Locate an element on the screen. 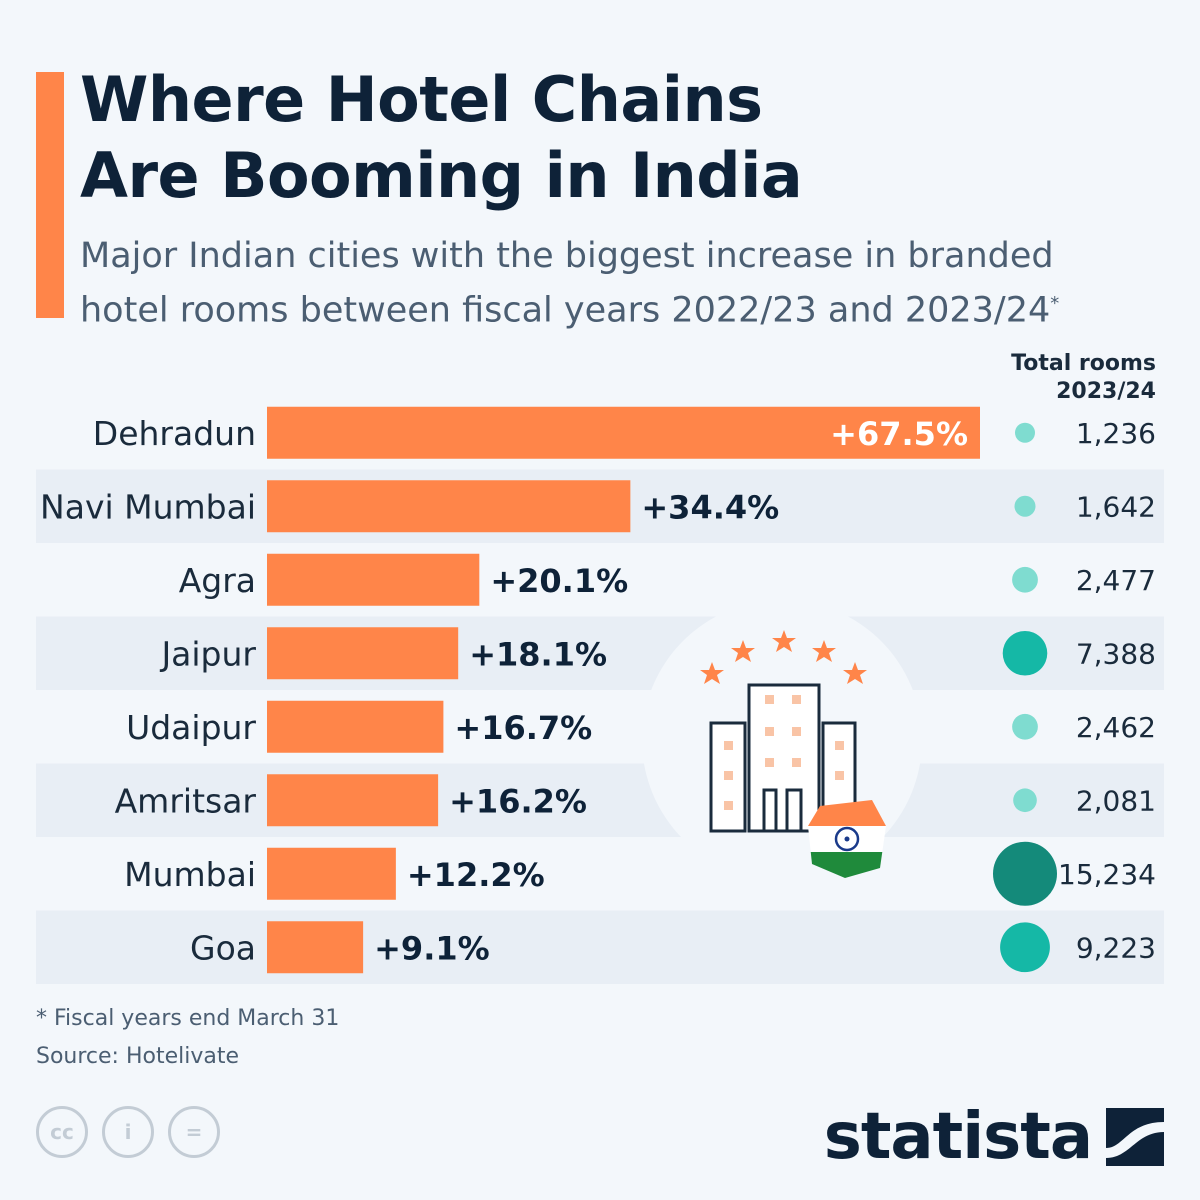  title-line-1: Where Hotel Chains is located at coordinates (421, 99).